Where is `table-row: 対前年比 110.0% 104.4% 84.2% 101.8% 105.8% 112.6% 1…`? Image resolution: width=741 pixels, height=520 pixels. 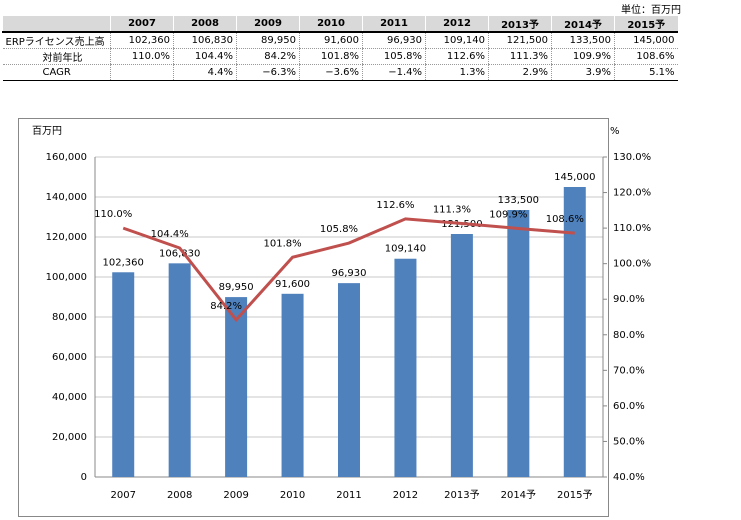
table-row: 対前年比 110.0% 104.4% 84.2% 101.8% 105.8% 112.6% 1… is located at coordinates (340, 56).